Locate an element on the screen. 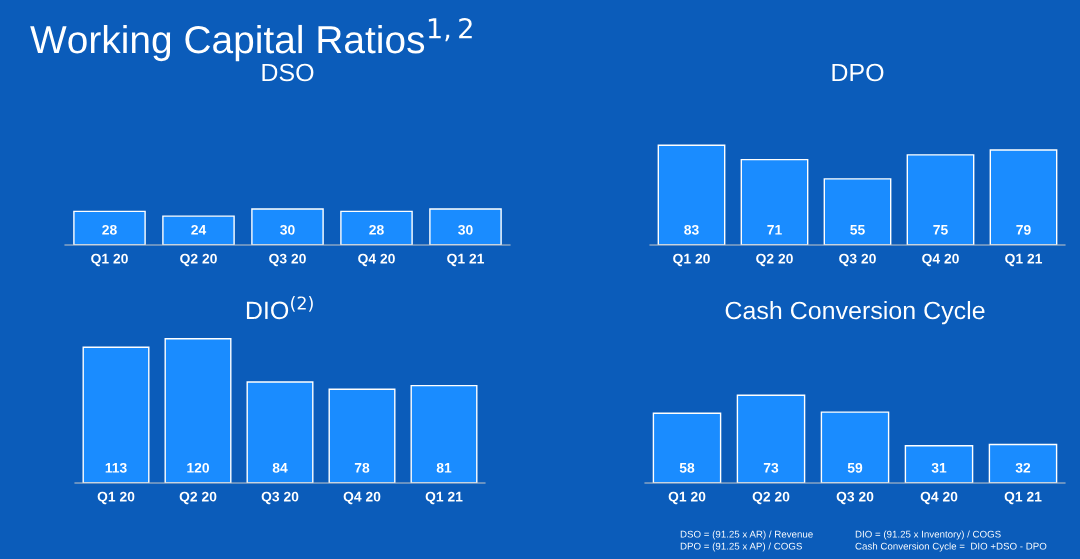  text: Cash Conversion Cycle = DIO +DSO - DPO is located at coordinates (951, 547).